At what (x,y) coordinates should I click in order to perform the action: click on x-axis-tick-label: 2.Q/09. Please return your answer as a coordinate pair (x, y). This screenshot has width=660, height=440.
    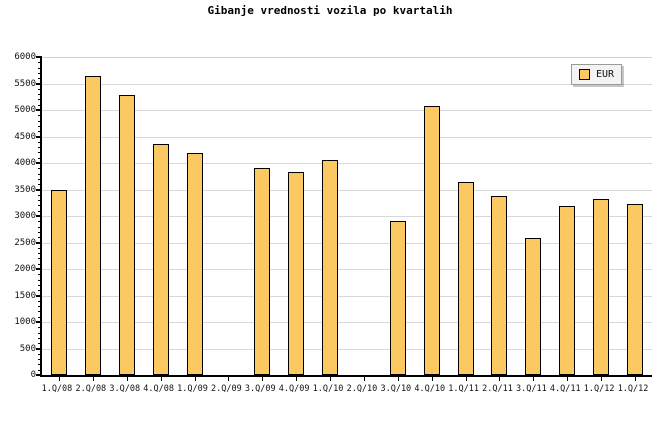
    Looking at the image, I should click on (226, 389).